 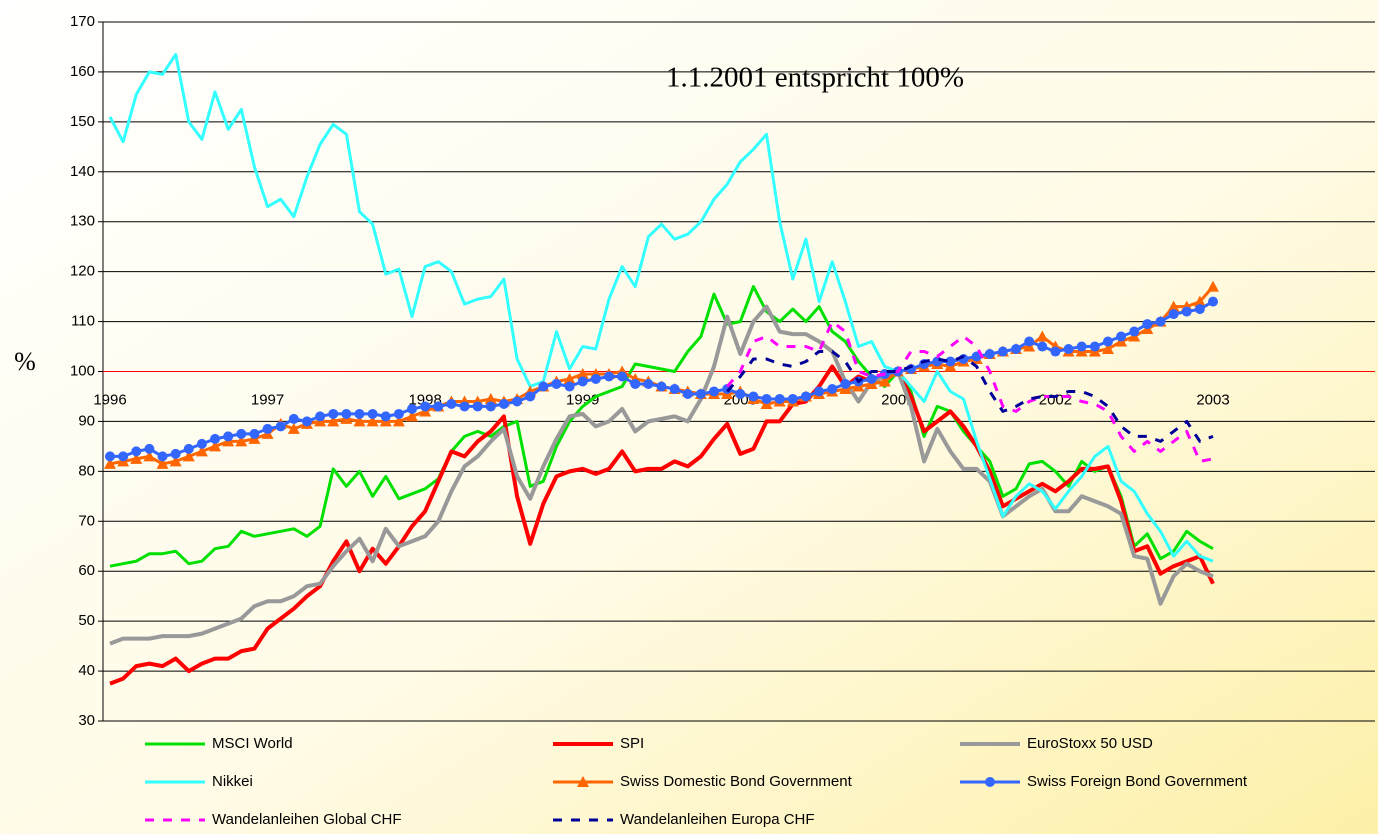 What do you see at coordinates (736, 781) in the screenshot?
I see `legend-label: Swiss Domestic Bond Government` at bounding box center [736, 781].